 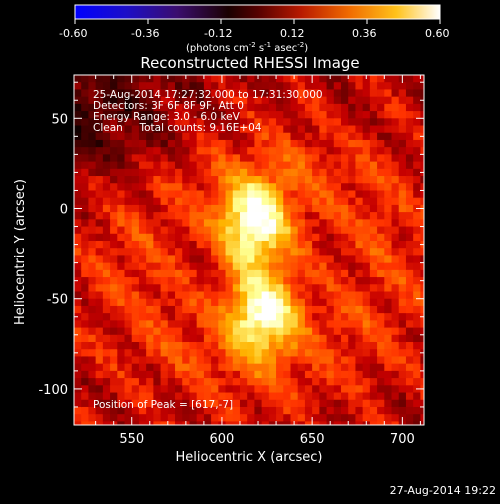 I want to click on peak-position-annotation: Position of Peak = [617,-7], so click(x=163, y=405).